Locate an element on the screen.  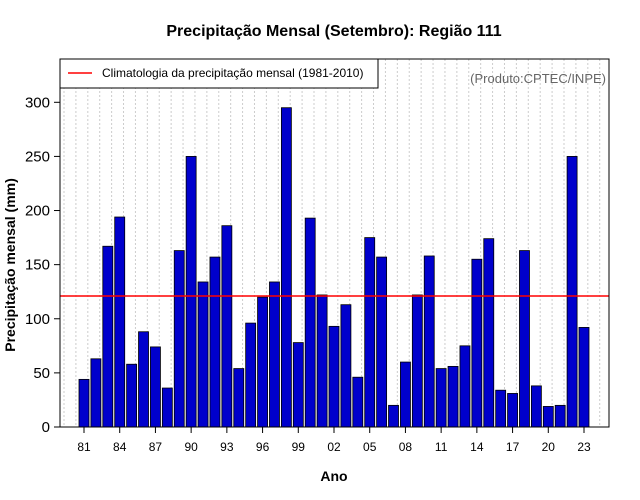
y-tick-label: 250 is located at coordinates (37, 156).